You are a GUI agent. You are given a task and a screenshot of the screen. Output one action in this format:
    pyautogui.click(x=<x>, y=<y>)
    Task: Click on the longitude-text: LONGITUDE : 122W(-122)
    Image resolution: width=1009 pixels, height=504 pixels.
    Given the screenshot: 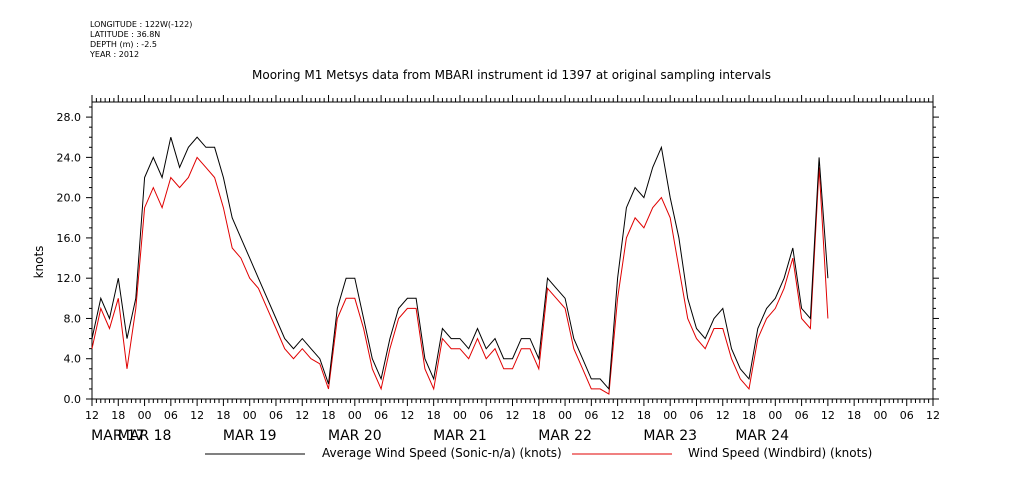 What is the action you would take?
    pyautogui.click(x=141, y=24)
    